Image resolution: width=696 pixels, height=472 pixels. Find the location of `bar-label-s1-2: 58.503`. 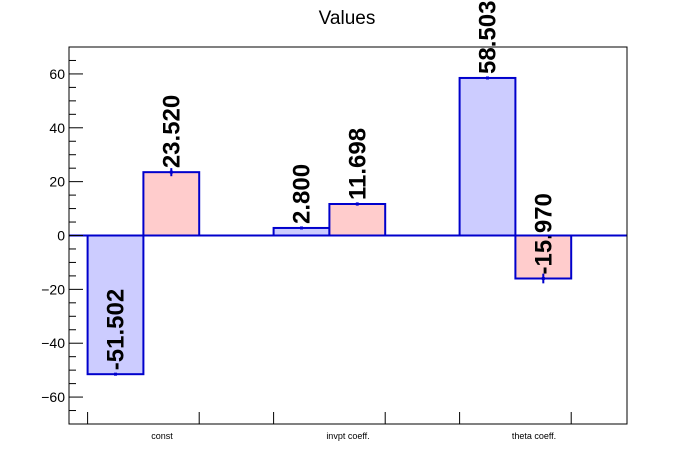

bar-label-s1-2: 58.503 is located at coordinates (488, 37).